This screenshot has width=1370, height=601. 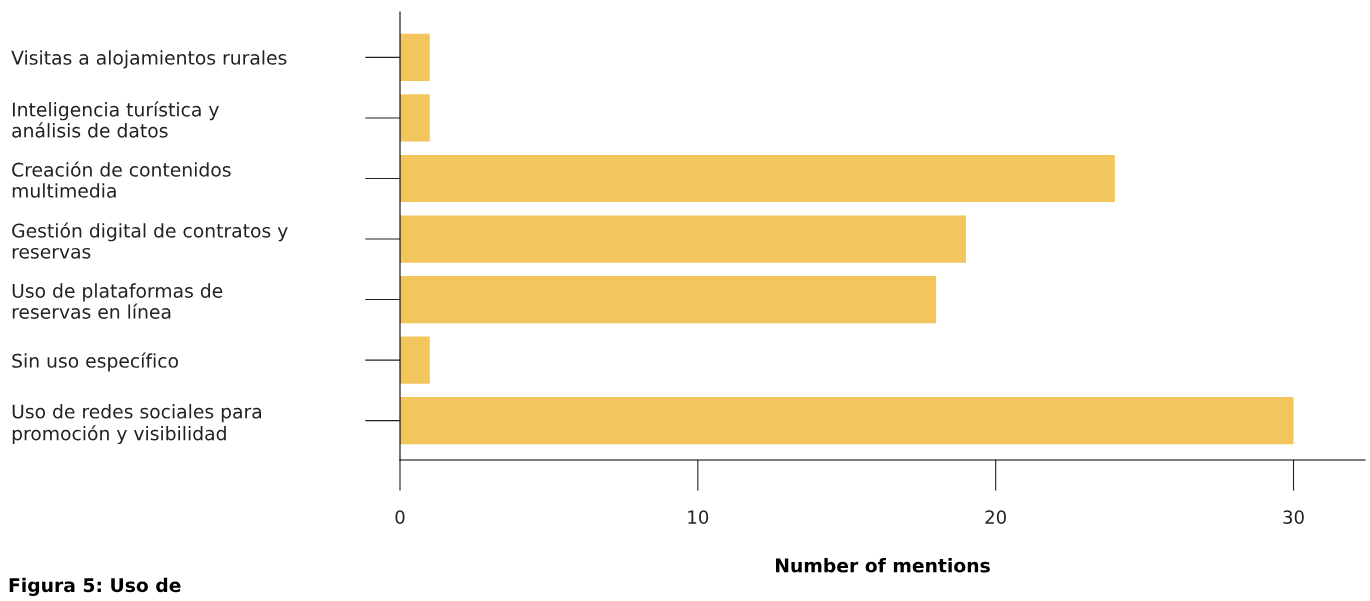 I want to click on y-tick-label: Uso de plataformas de reservas en línea, so click(x=117, y=301).